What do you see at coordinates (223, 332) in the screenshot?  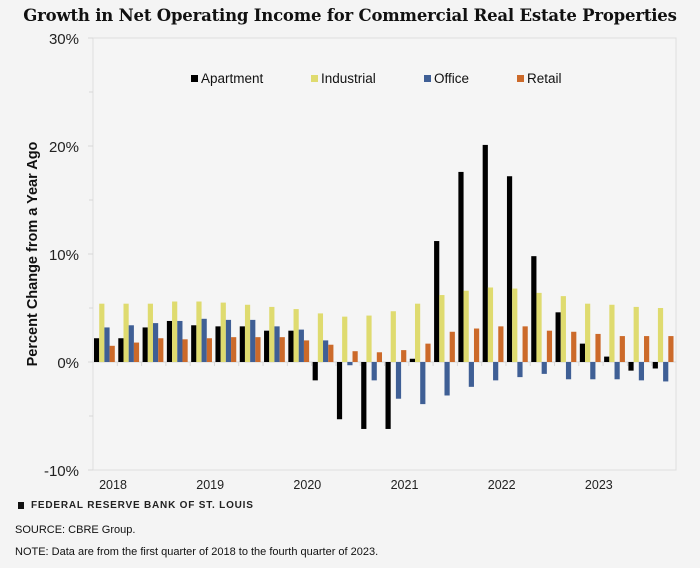 I see `bar-industrial-2019Q2` at bounding box center [223, 332].